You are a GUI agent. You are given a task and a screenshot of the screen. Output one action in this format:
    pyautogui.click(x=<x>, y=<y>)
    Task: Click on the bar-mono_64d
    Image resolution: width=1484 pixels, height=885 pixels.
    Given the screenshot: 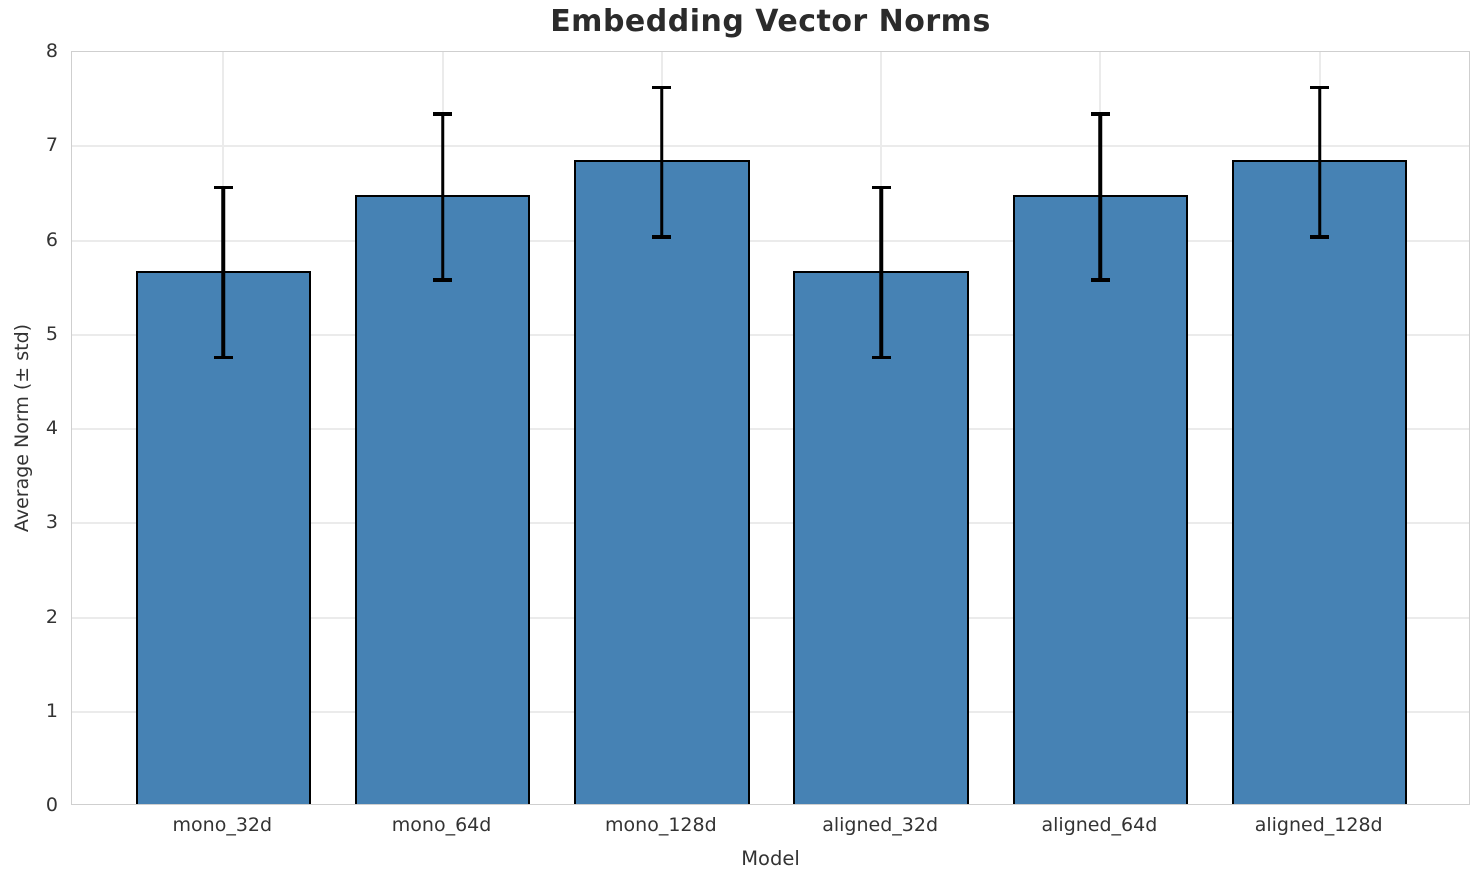 What is the action you would take?
    pyautogui.click(x=442, y=499)
    